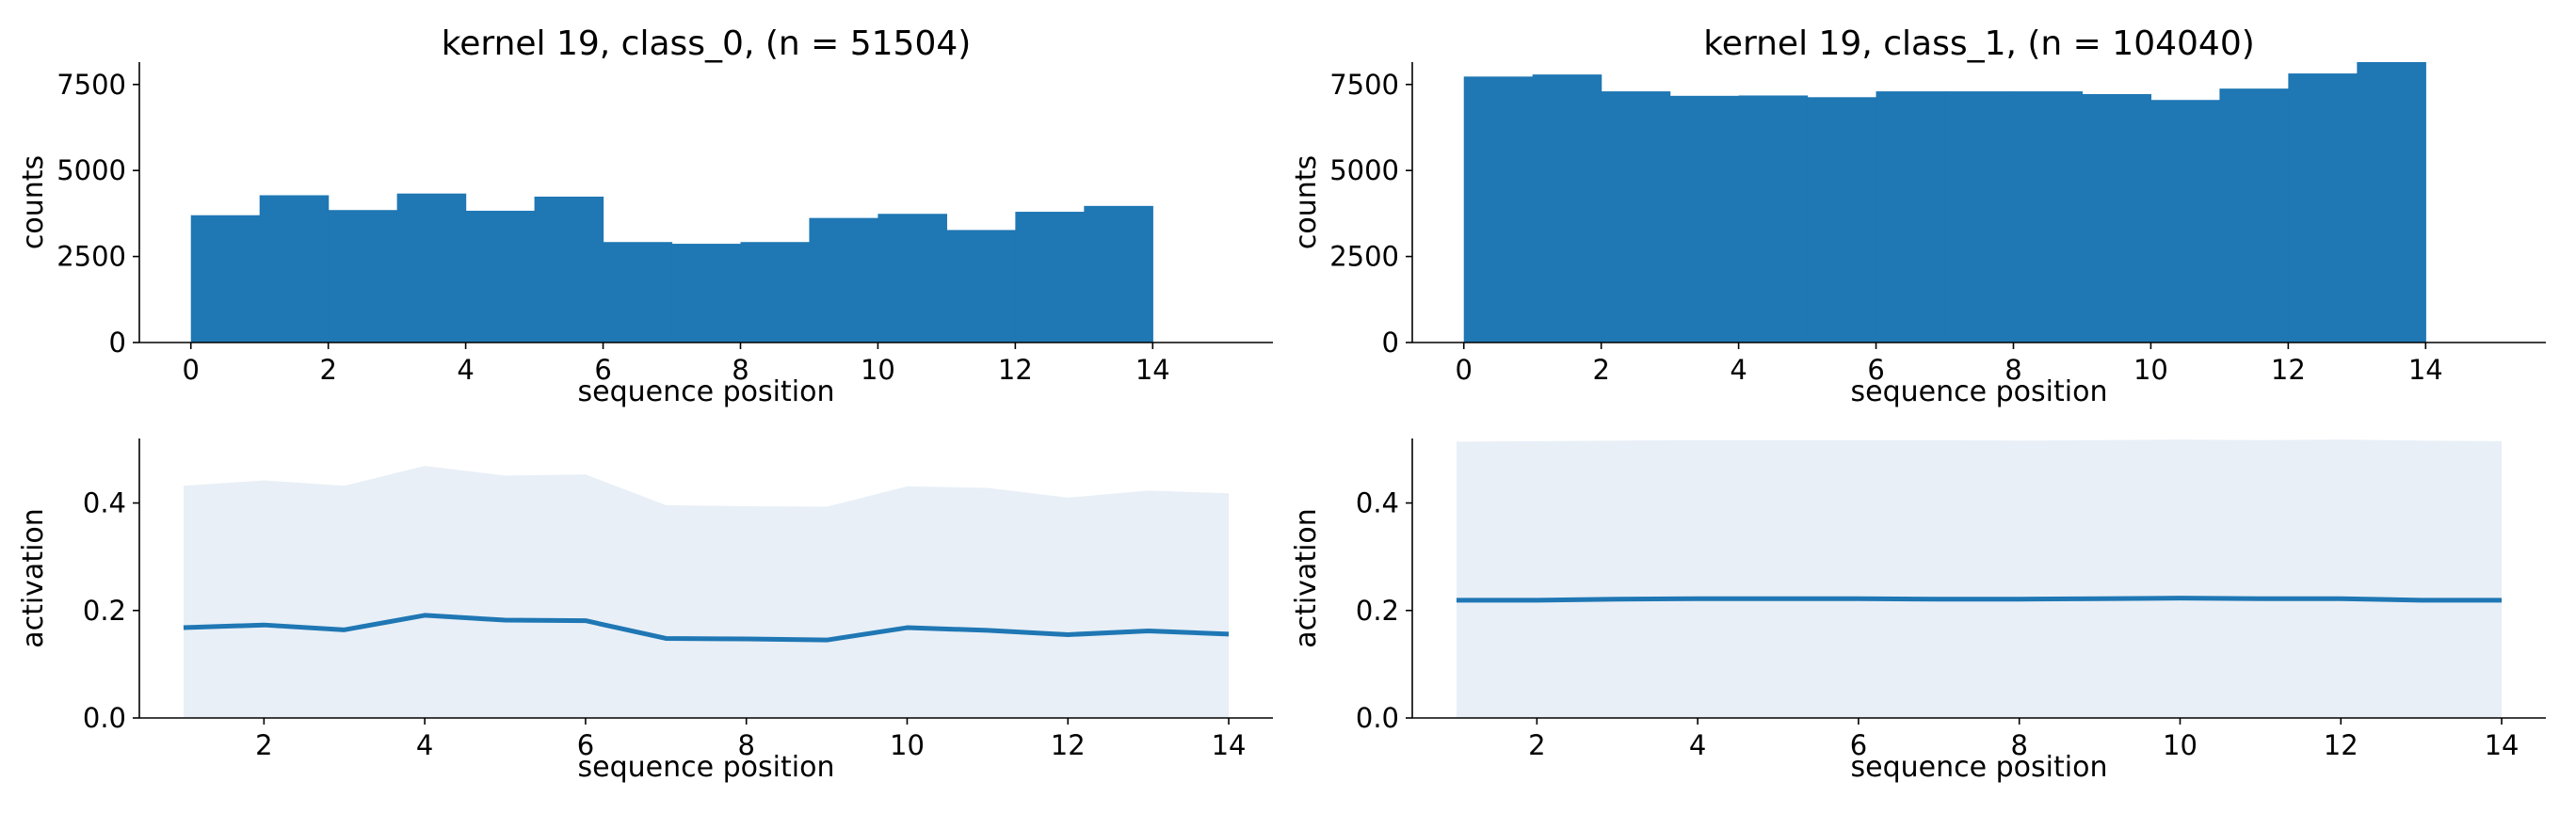 The image size is (2576, 813). Describe the element at coordinates (707, 43) in the screenshot. I see `chart-title: kernel 19, class_0, (n = 51504)` at that location.